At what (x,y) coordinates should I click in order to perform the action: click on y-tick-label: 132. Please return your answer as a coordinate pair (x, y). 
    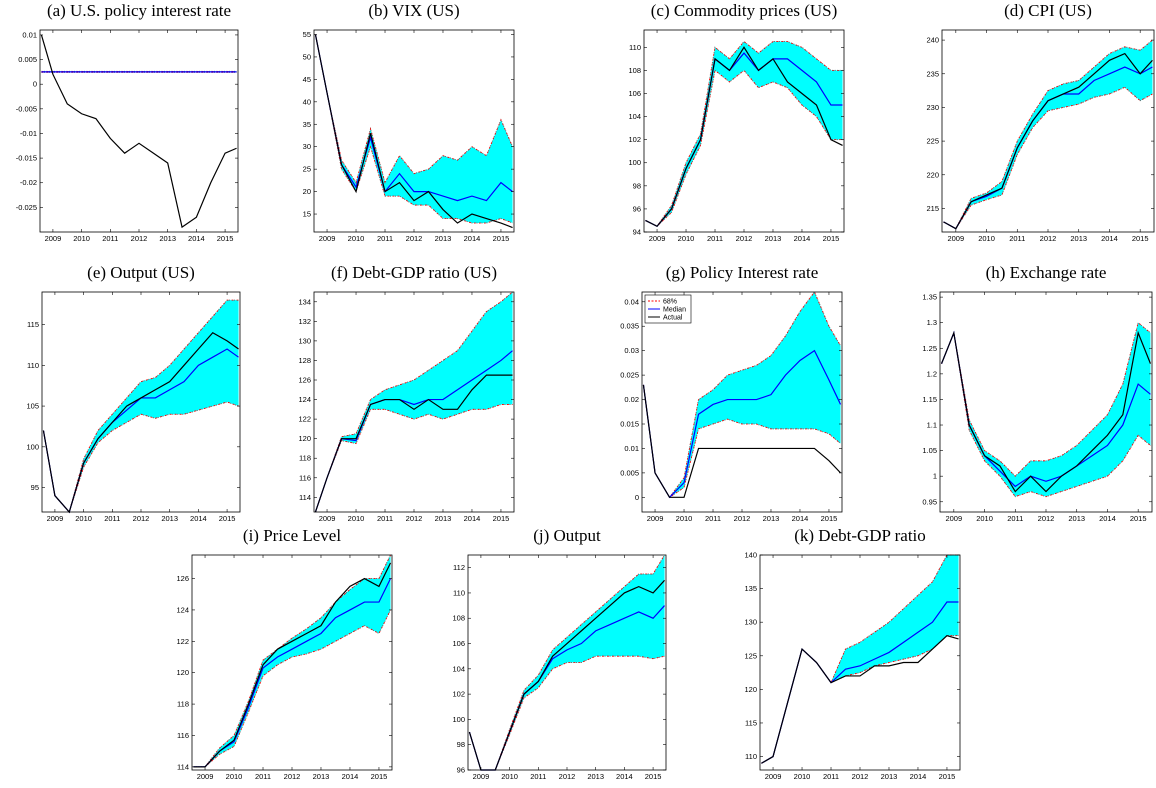
    Looking at the image, I should click on (304, 321).